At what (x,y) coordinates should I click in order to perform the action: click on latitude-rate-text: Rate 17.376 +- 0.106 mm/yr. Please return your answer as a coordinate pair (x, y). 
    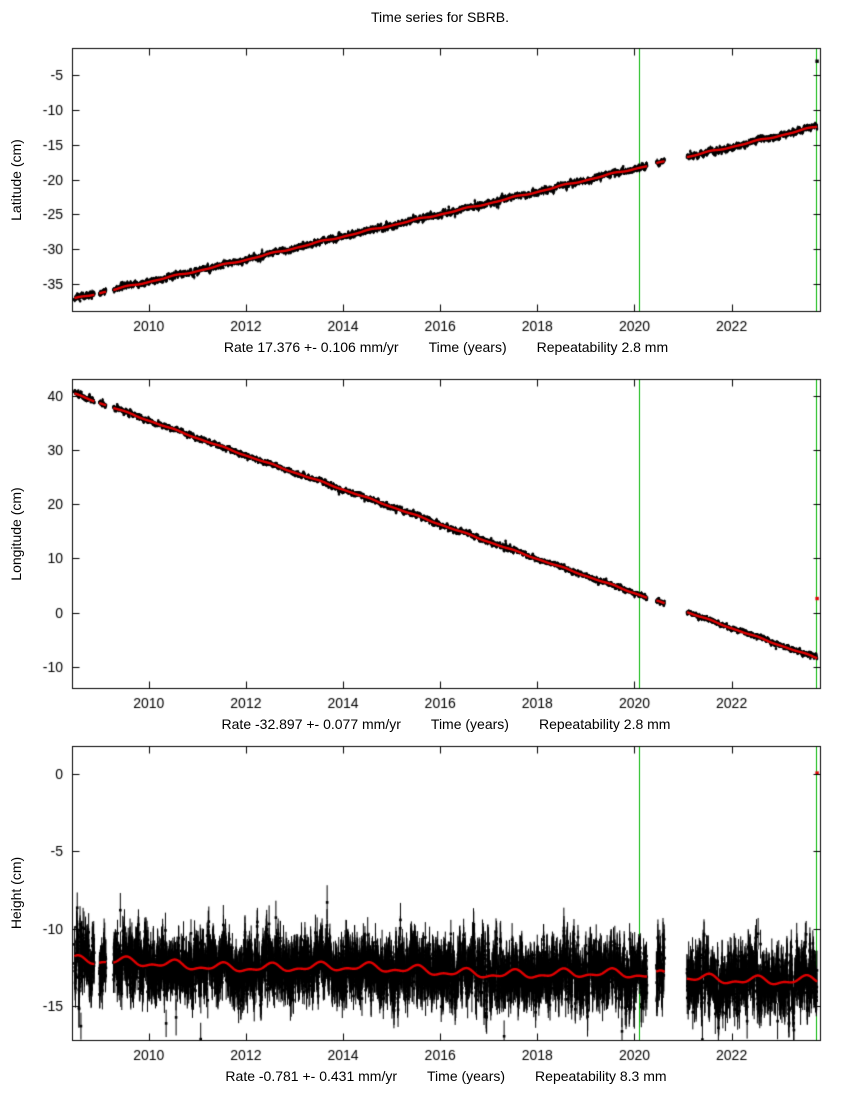
    Looking at the image, I should click on (311, 347).